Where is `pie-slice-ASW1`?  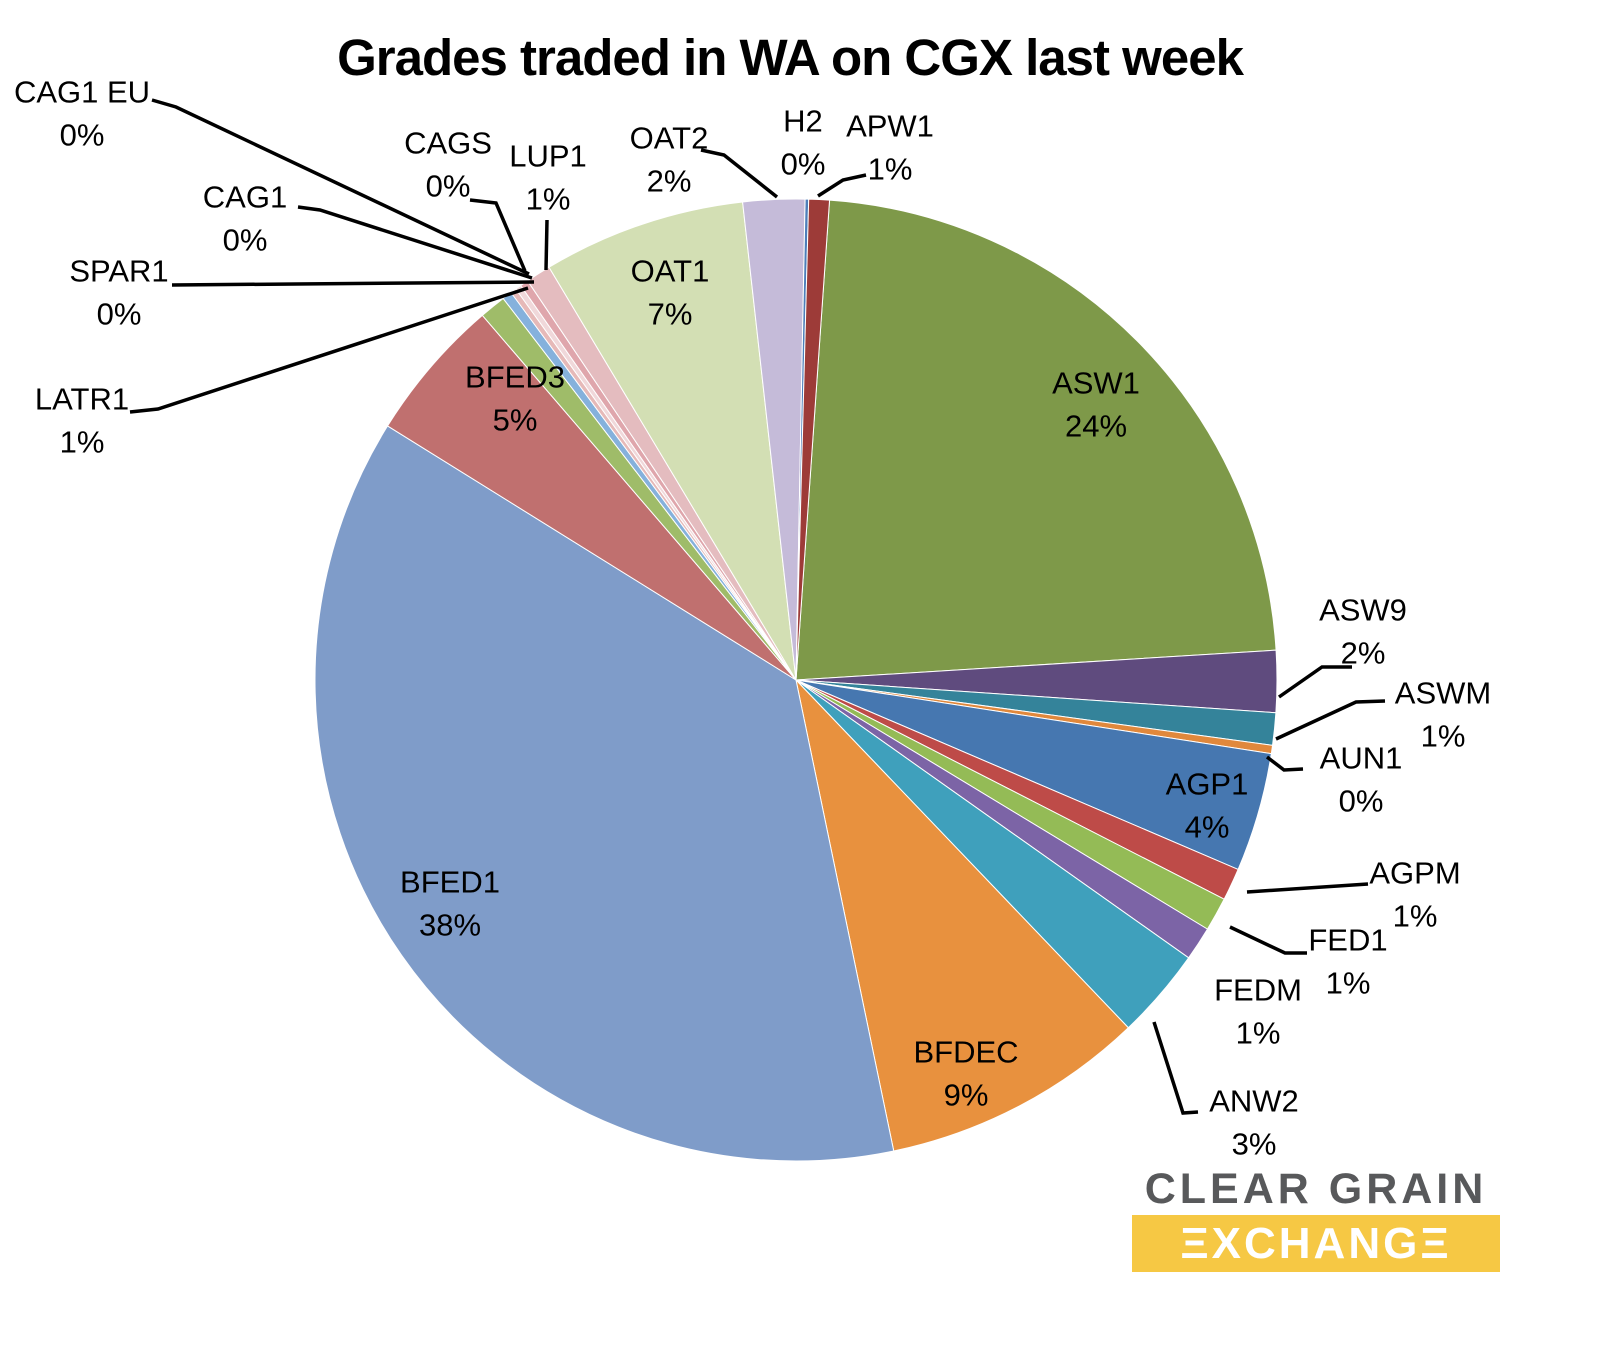 pie-slice-ASW1 is located at coordinates (1036, 440).